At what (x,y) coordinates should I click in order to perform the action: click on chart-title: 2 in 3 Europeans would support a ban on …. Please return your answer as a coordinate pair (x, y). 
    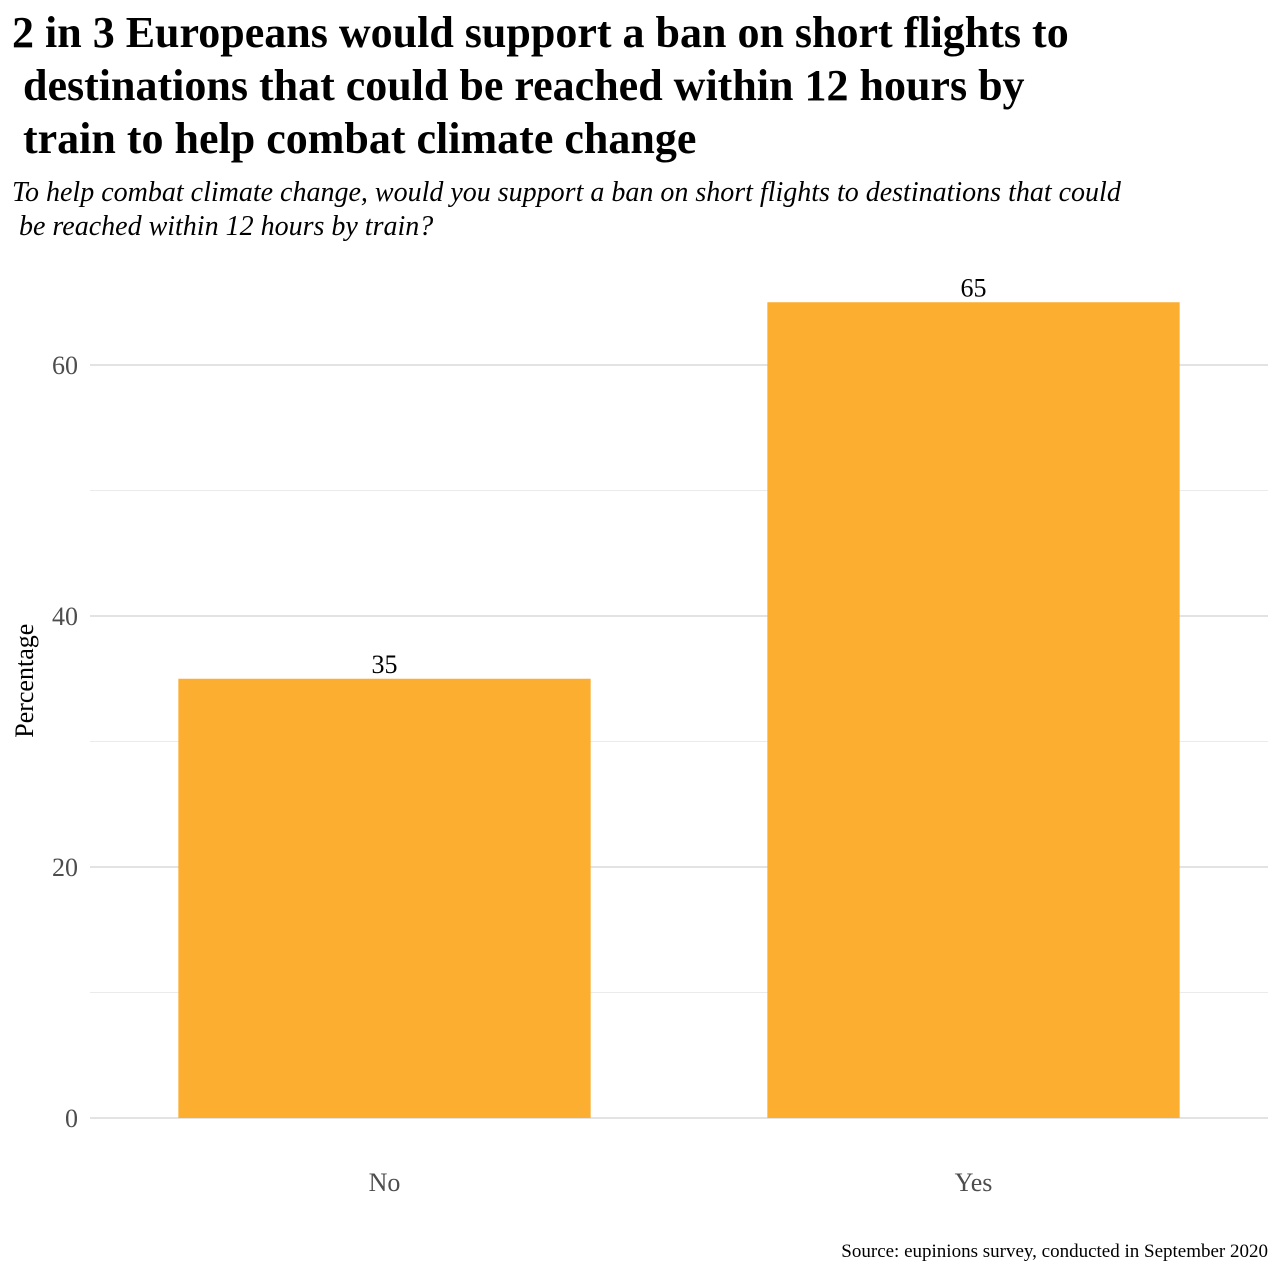
    Looking at the image, I should click on (637, 85).